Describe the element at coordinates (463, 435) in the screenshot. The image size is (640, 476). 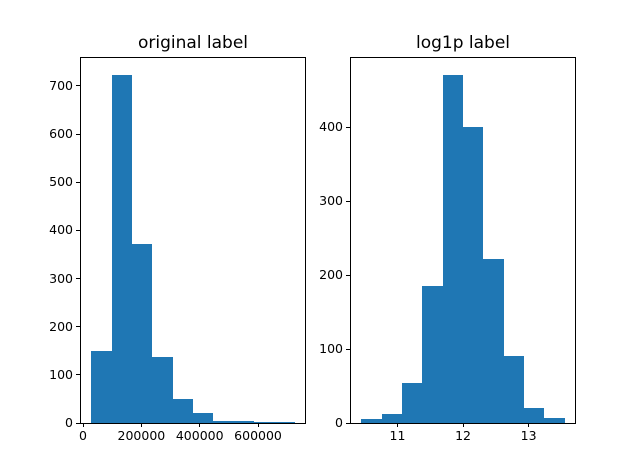
I see `x-tick-label: 12` at that location.